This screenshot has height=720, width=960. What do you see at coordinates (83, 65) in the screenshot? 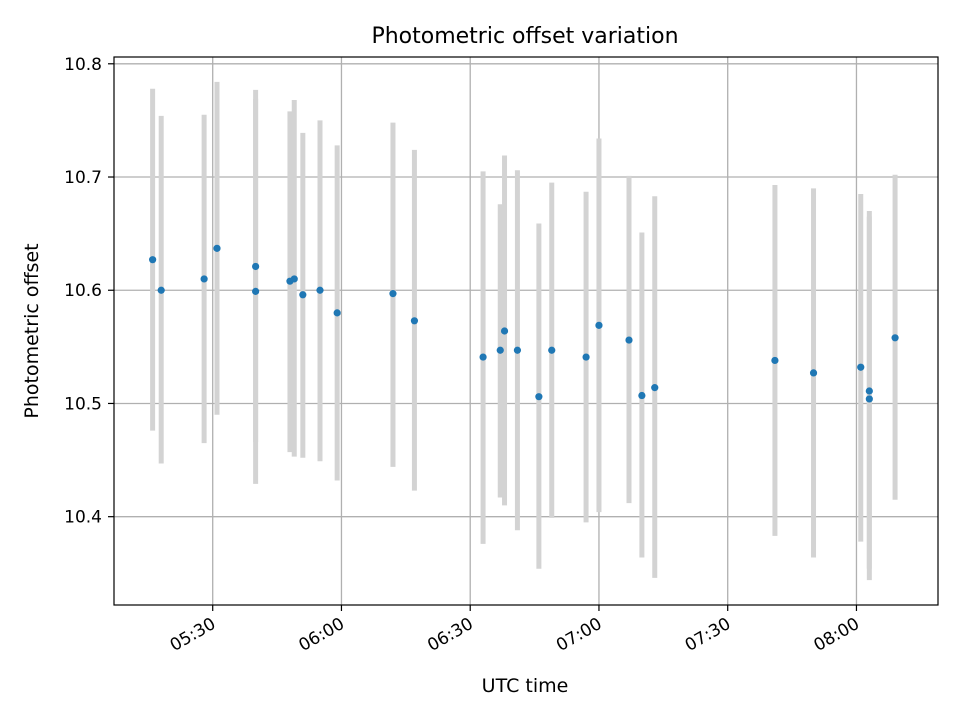
I see `y-tick-label: 10.8` at bounding box center [83, 65].